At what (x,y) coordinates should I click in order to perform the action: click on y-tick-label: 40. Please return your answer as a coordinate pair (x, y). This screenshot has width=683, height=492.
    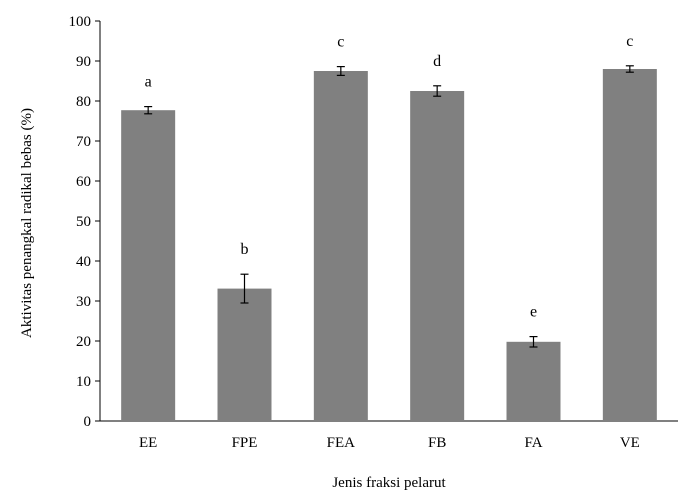
    Looking at the image, I should click on (83, 262).